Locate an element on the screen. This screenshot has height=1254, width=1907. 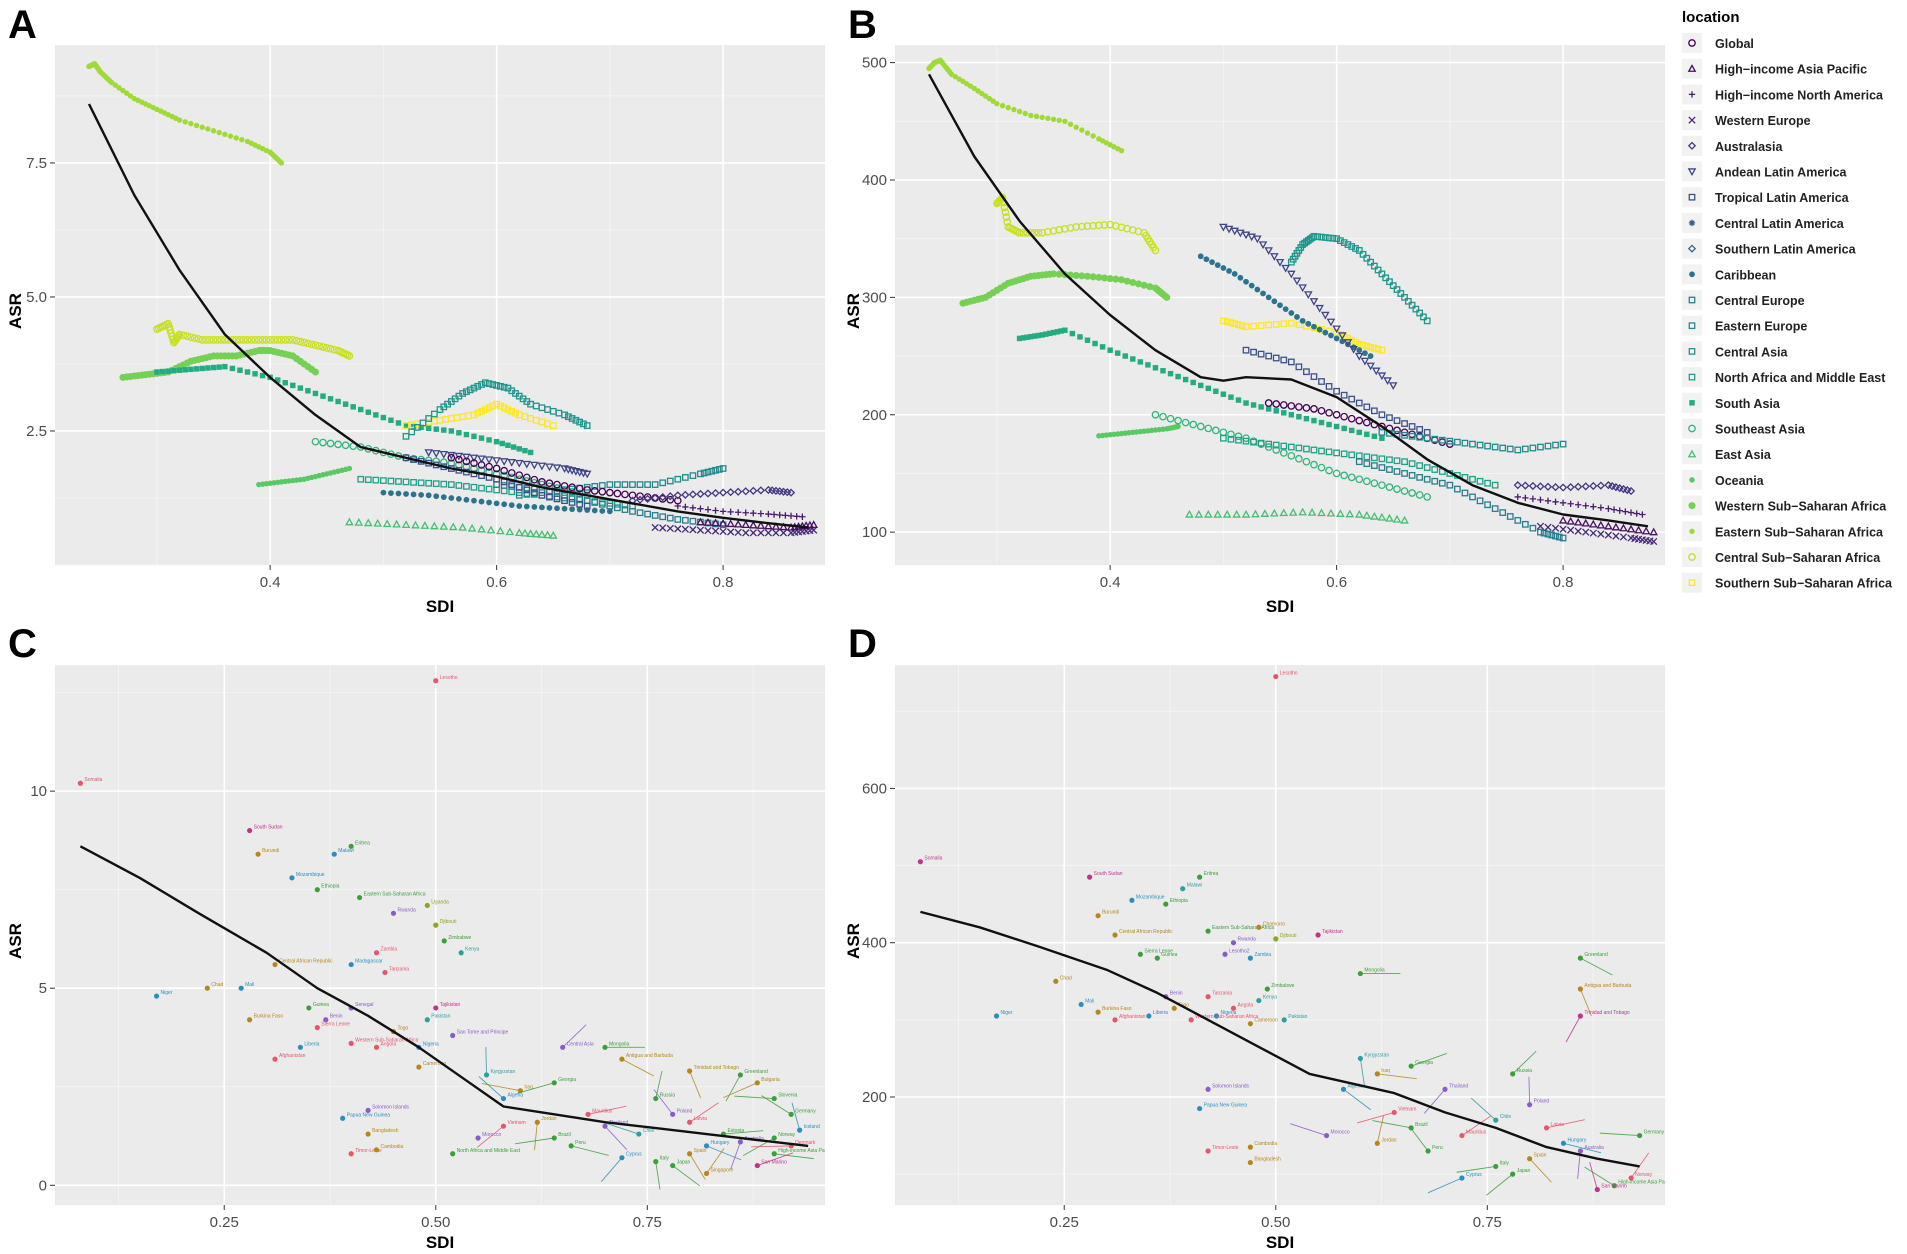
data-label: Italy is located at coordinates (1505, 1163).